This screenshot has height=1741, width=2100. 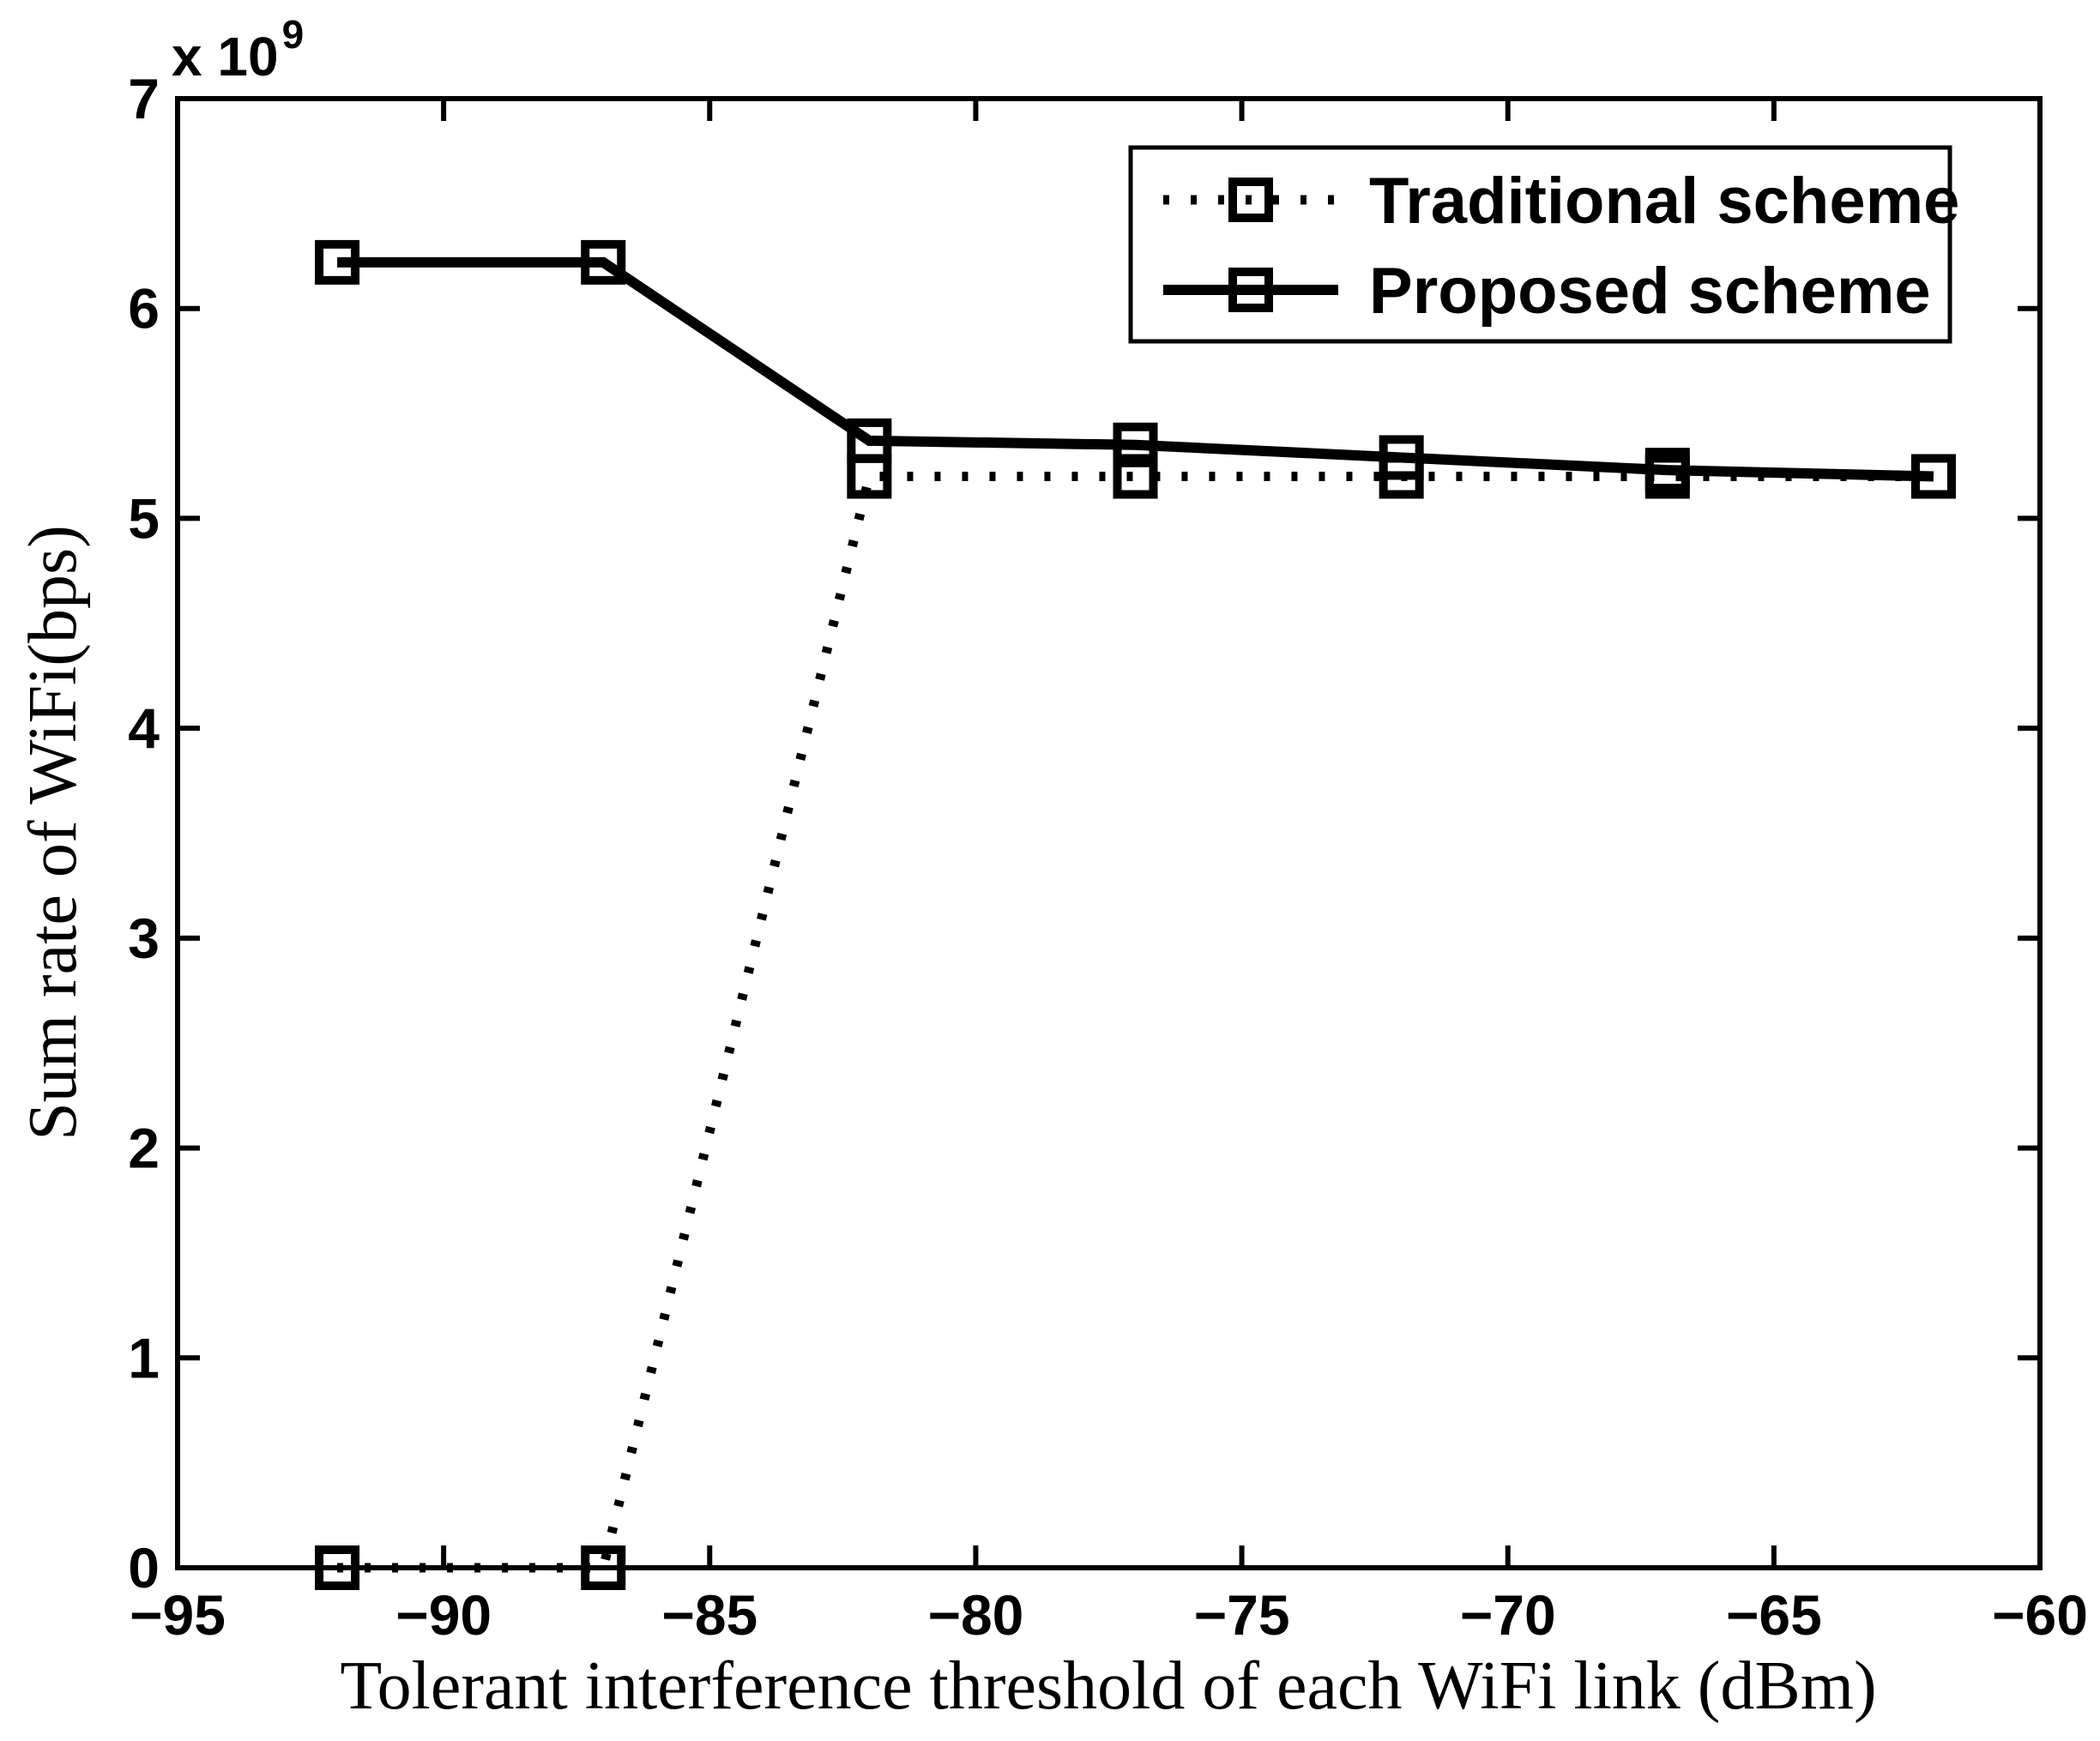 I want to click on y-axis-title: Sum rate of WiFi(bps), so click(x=53, y=832).